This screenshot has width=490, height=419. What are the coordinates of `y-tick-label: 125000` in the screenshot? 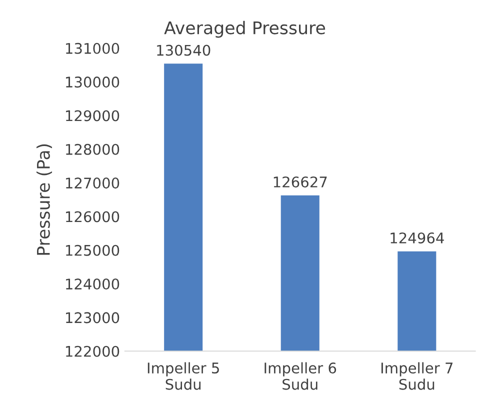 It's located at (93, 250).